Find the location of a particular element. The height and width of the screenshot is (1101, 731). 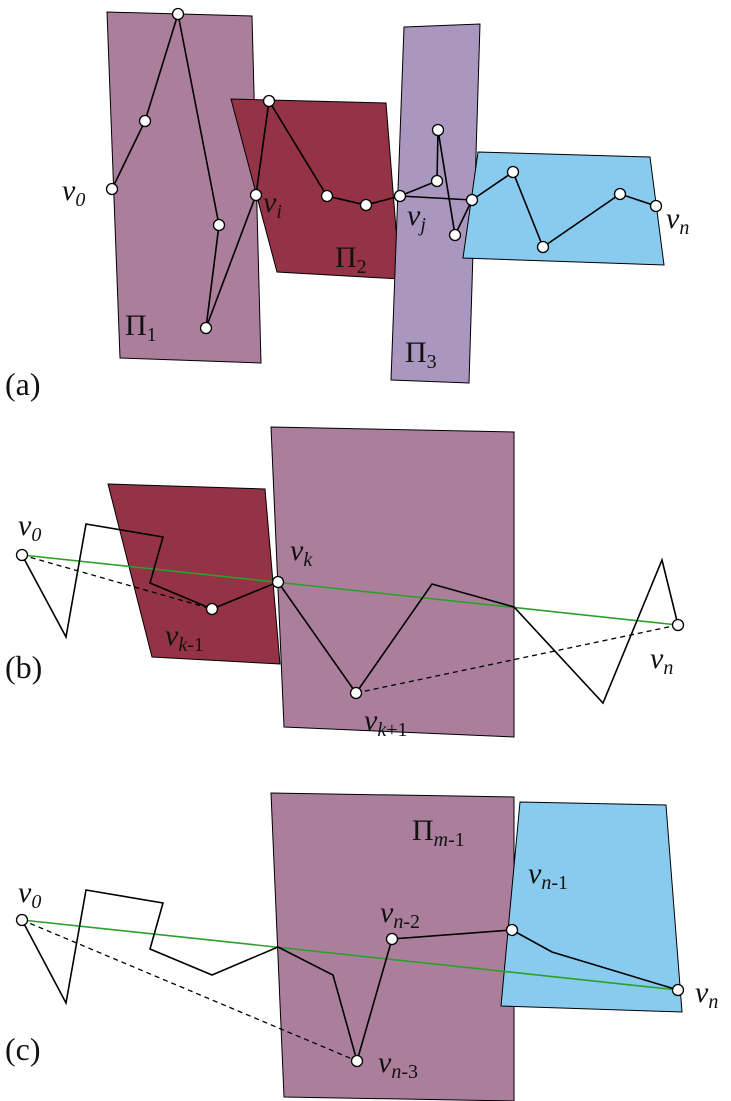

label-vkp1: vk+1 is located at coordinates (386, 722).